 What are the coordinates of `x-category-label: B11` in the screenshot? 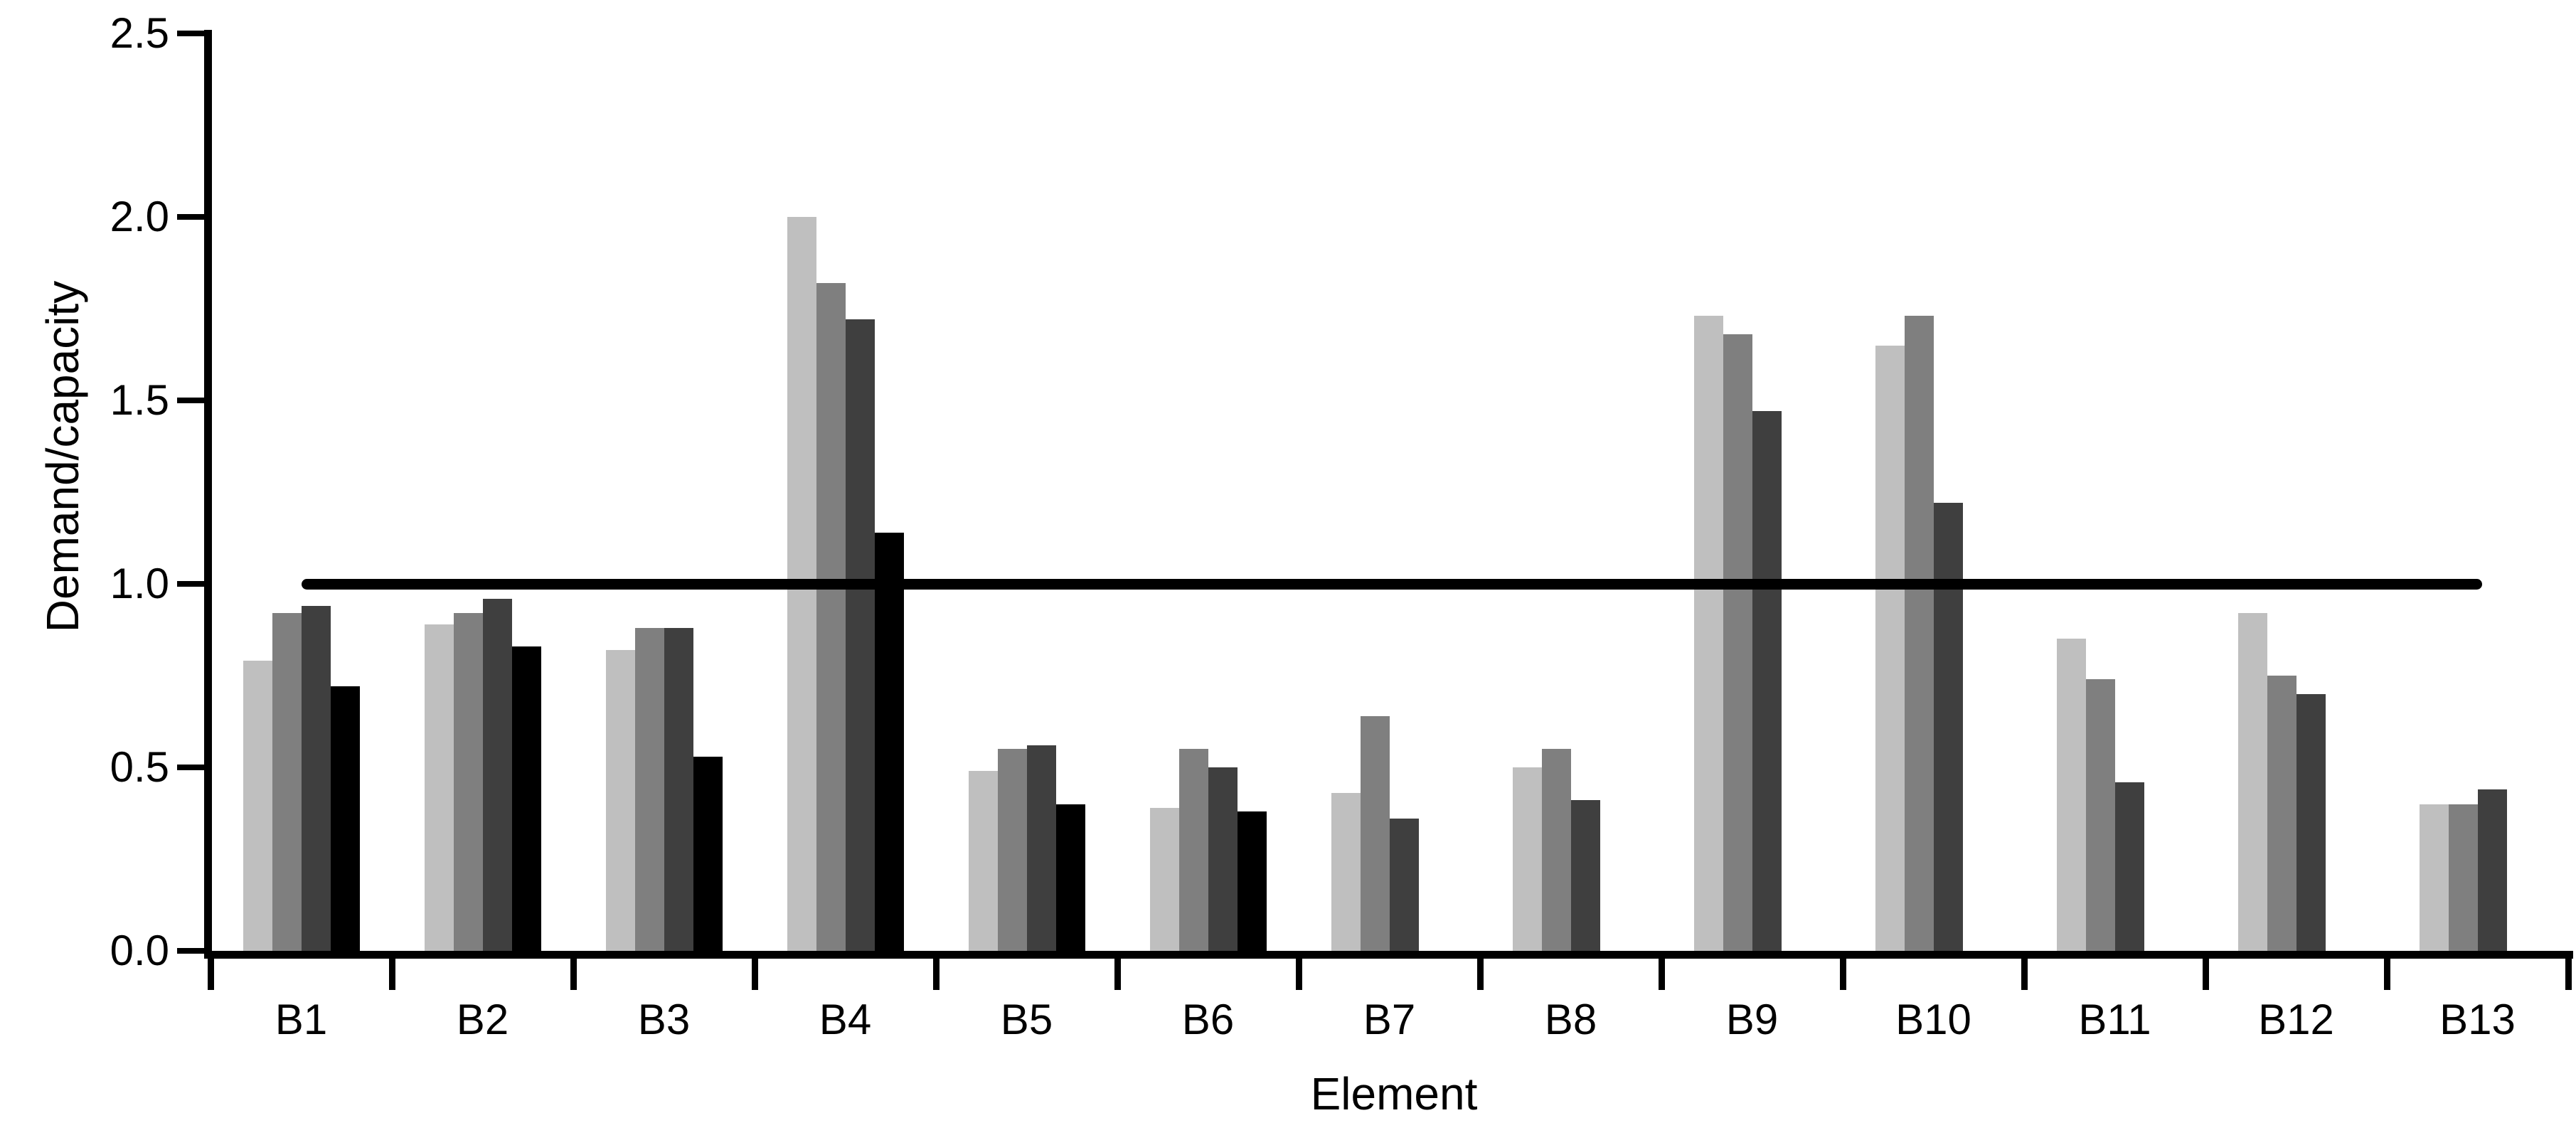 It's located at (2114, 1019).